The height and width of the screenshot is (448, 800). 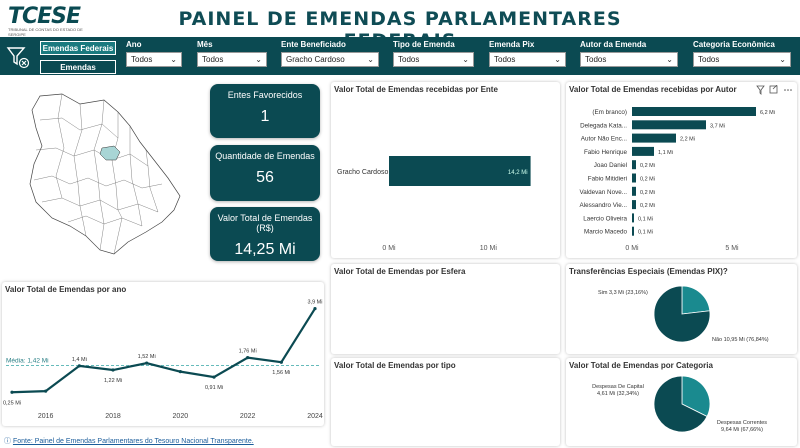 I want to click on kpi-entes-value: 1, so click(x=265, y=116).